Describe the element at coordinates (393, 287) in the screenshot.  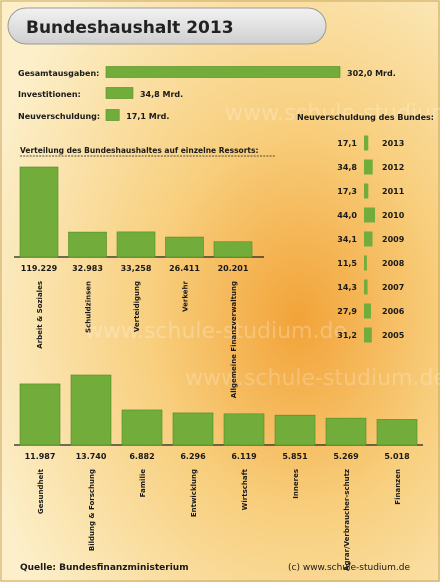
I see `debt-year-label: 2007` at that location.